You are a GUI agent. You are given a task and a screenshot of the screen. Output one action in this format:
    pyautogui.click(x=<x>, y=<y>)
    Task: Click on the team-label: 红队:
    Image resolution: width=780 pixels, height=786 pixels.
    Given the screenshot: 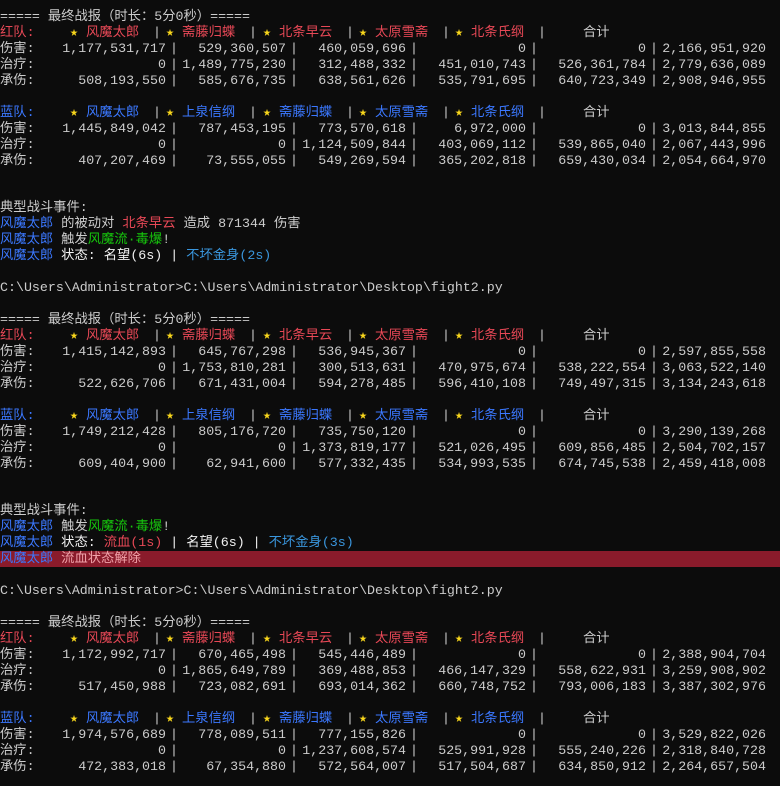 What is the action you would take?
    pyautogui.click(x=17, y=32)
    